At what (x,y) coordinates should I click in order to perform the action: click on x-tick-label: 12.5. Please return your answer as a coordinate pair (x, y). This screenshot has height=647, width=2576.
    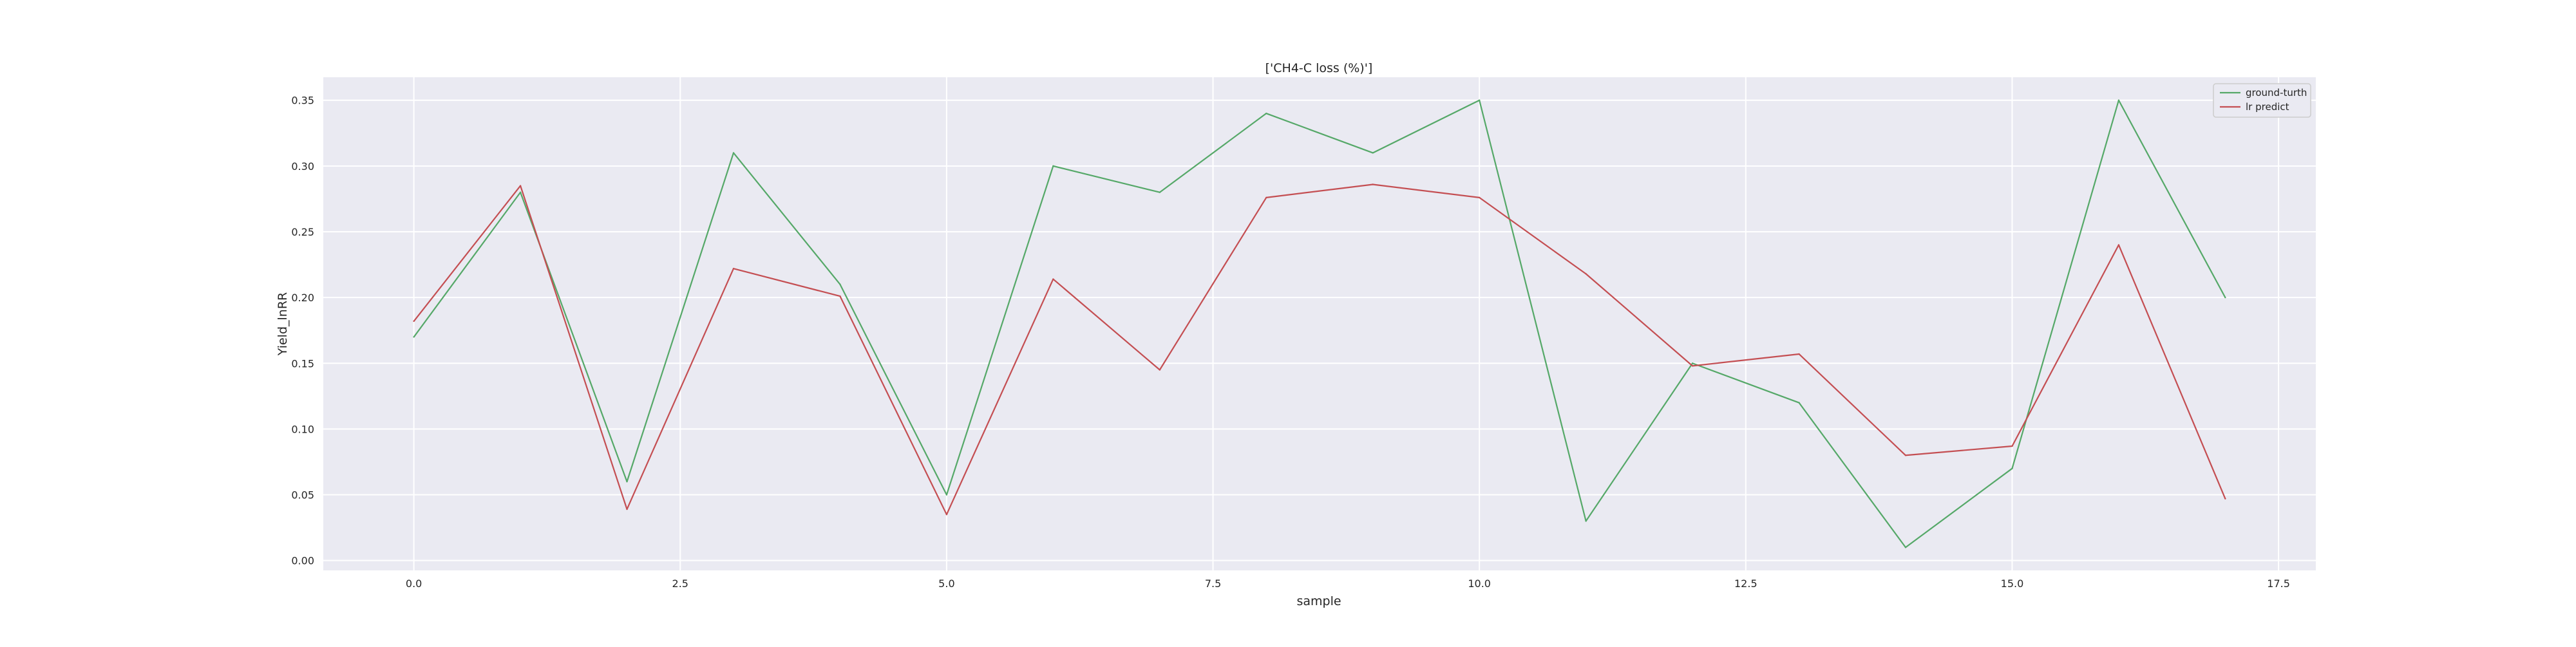
    Looking at the image, I should click on (1746, 583).